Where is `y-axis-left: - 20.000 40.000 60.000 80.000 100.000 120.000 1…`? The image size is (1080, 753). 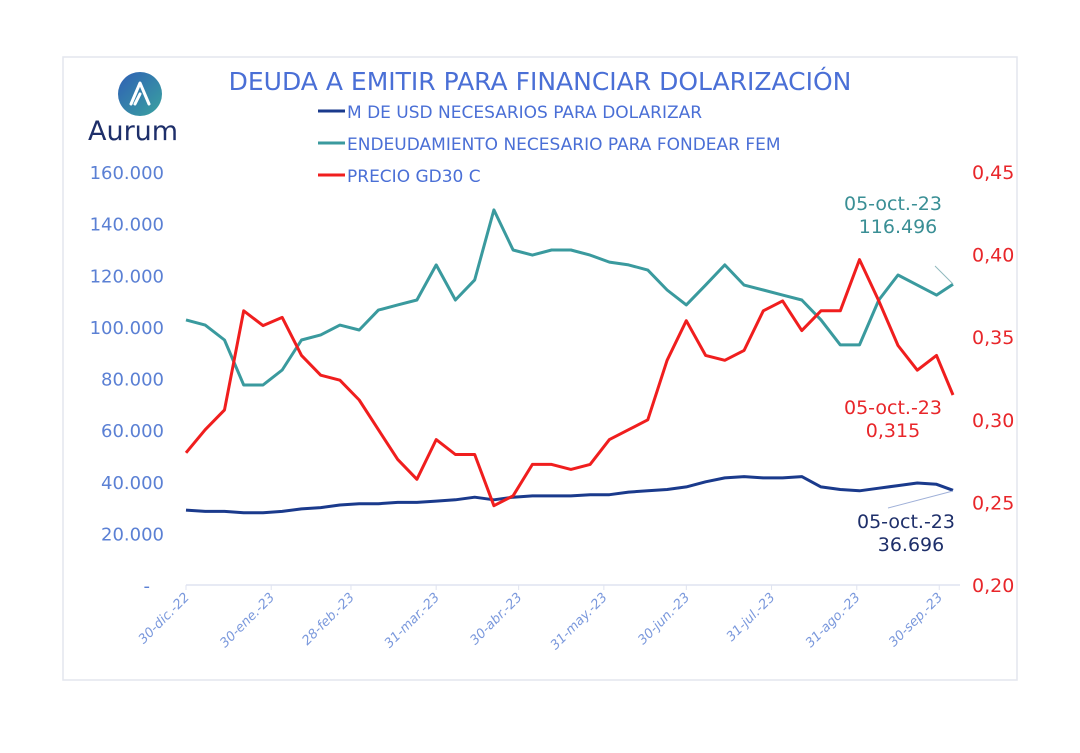
y-axis-left: - 20.000 40.000 60.000 80.000 100.000 120.000 1… is located at coordinates (127, 380).